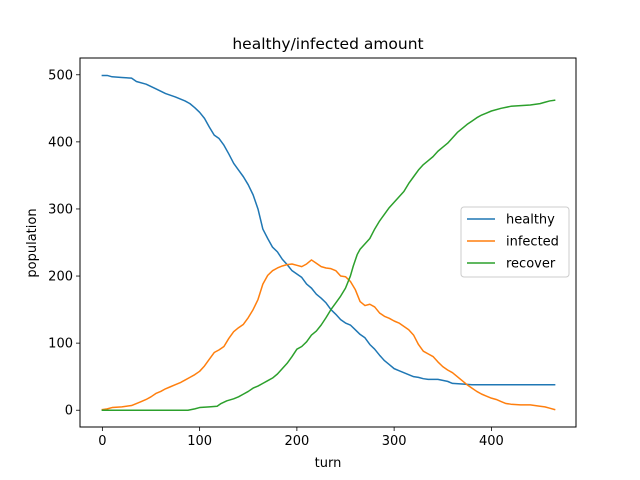 This screenshot has height=480, width=640. Describe the element at coordinates (60, 209) in the screenshot. I see `y-tick-label: 300` at that location.